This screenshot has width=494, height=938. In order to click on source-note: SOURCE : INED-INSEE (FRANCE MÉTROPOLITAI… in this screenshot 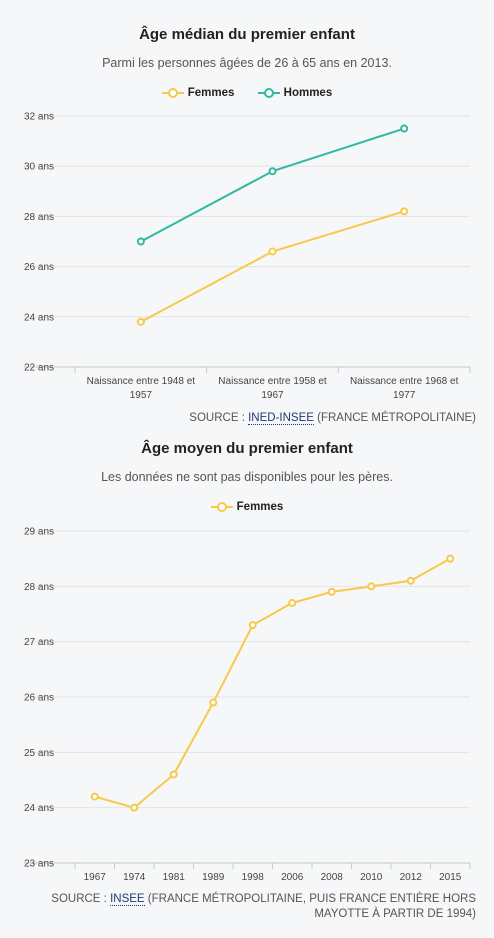, I will do `click(332, 418)`.